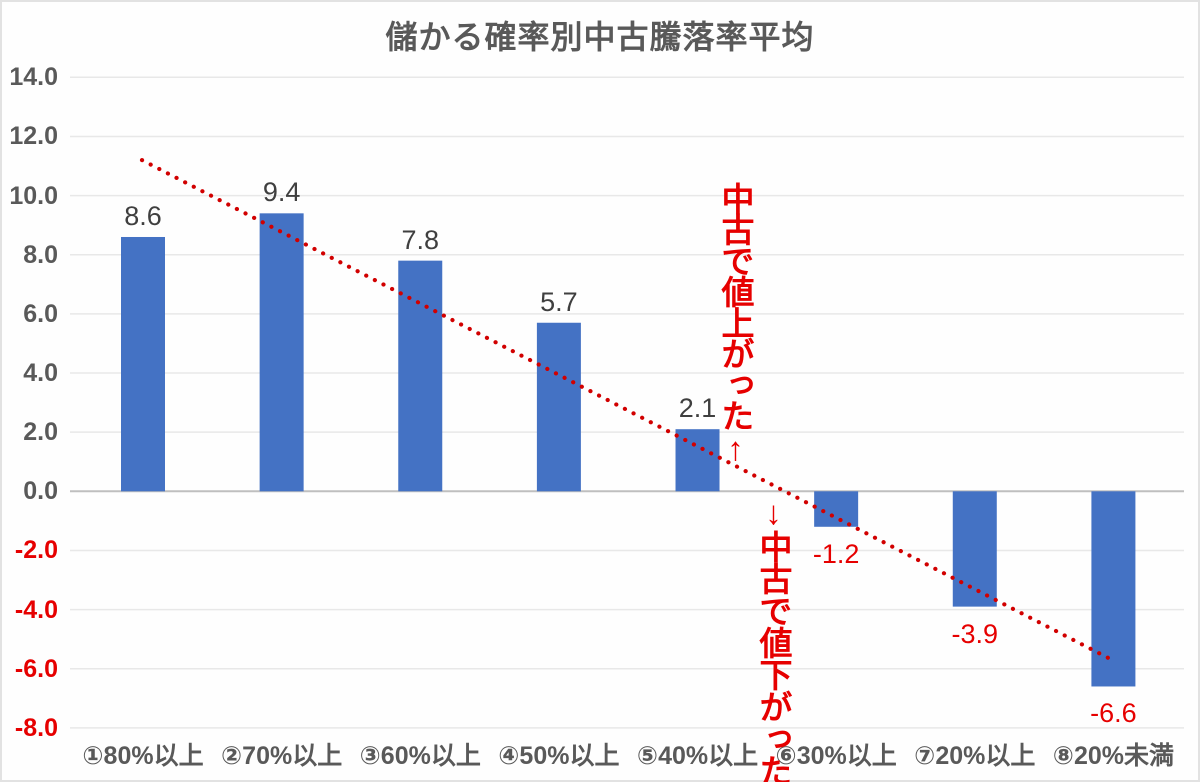 The height and width of the screenshot is (782, 1200). What do you see at coordinates (40, 313) in the screenshot?
I see `y-tick-label: 6.0` at bounding box center [40, 313].